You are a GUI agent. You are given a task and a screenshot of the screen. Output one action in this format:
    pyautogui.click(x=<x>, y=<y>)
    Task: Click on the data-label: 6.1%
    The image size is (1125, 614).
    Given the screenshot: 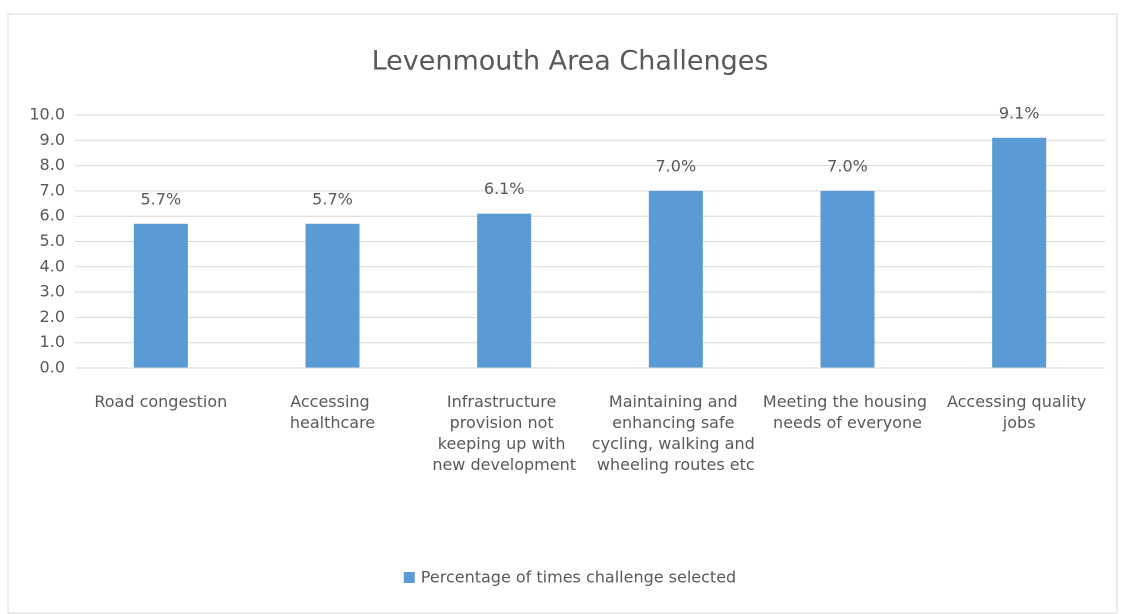 What is the action you would take?
    pyautogui.click(x=504, y=188)
    